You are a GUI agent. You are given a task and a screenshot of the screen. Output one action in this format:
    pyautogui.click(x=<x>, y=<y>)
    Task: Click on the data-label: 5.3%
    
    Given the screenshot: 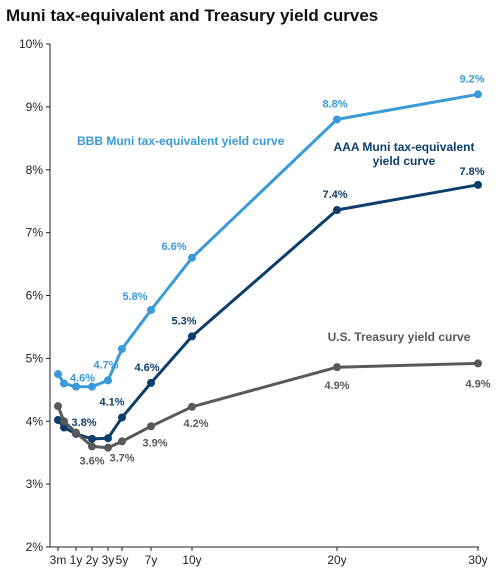 What is the action you would take?
    pyautogui.click(x=183, y=321)
    